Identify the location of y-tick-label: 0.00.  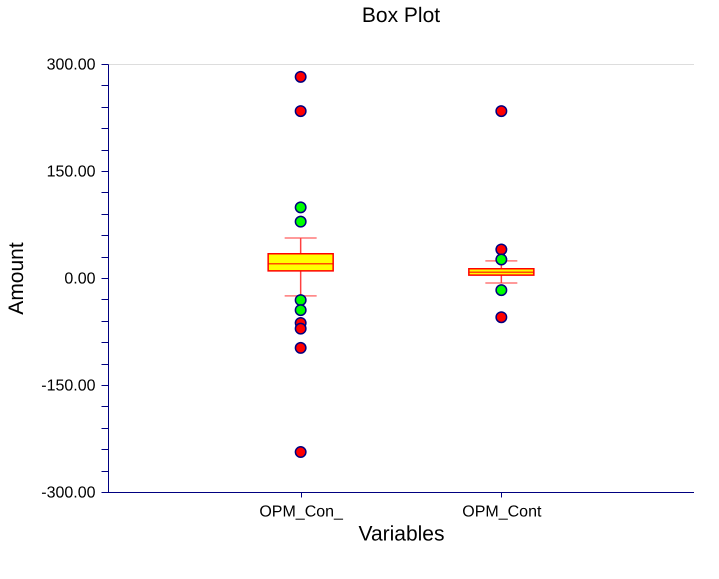
(80, 279).